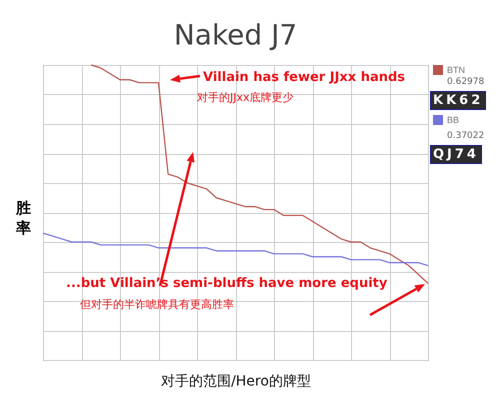  I want to click on legend-label: BB, so click(453, 120).